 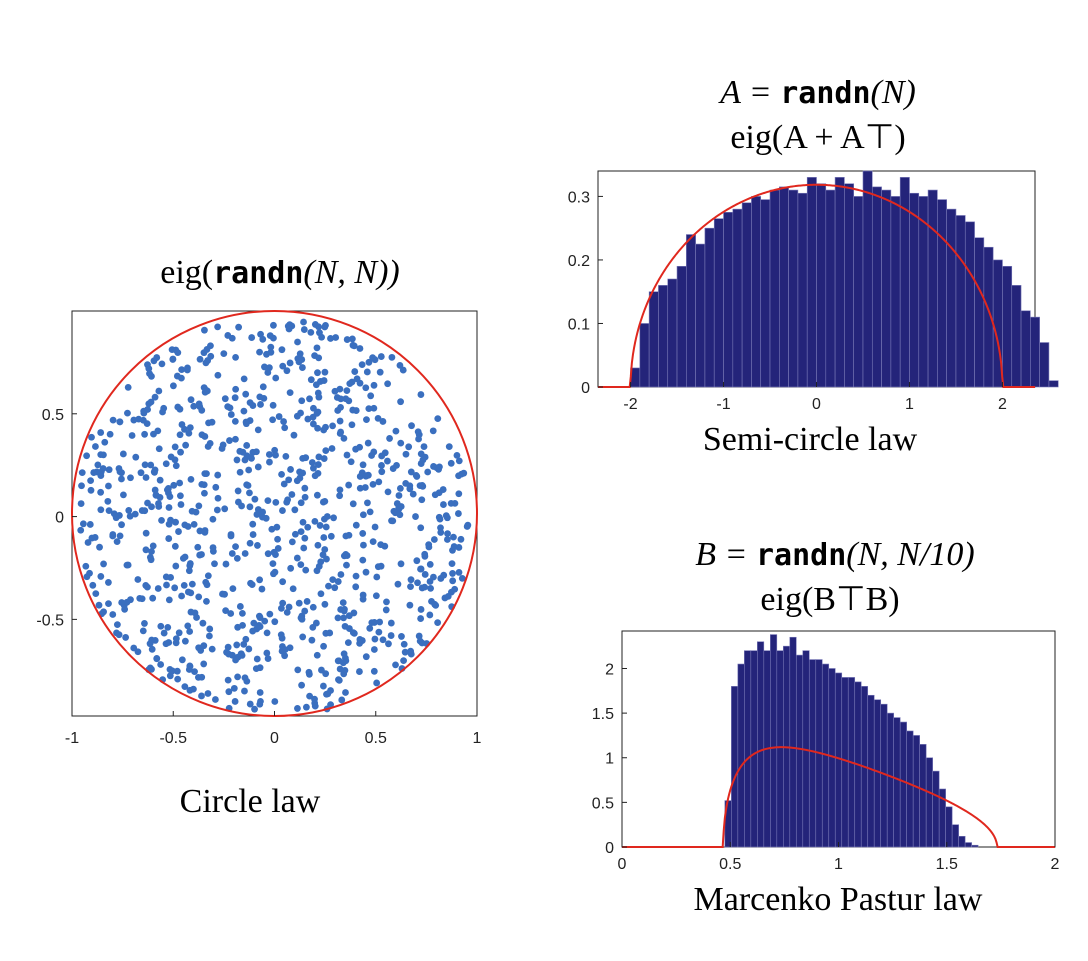 What do you see at coordinates (723, 404) in the screenshot?
I see `x-tick-label: -1` at bounding box center [723, 404].